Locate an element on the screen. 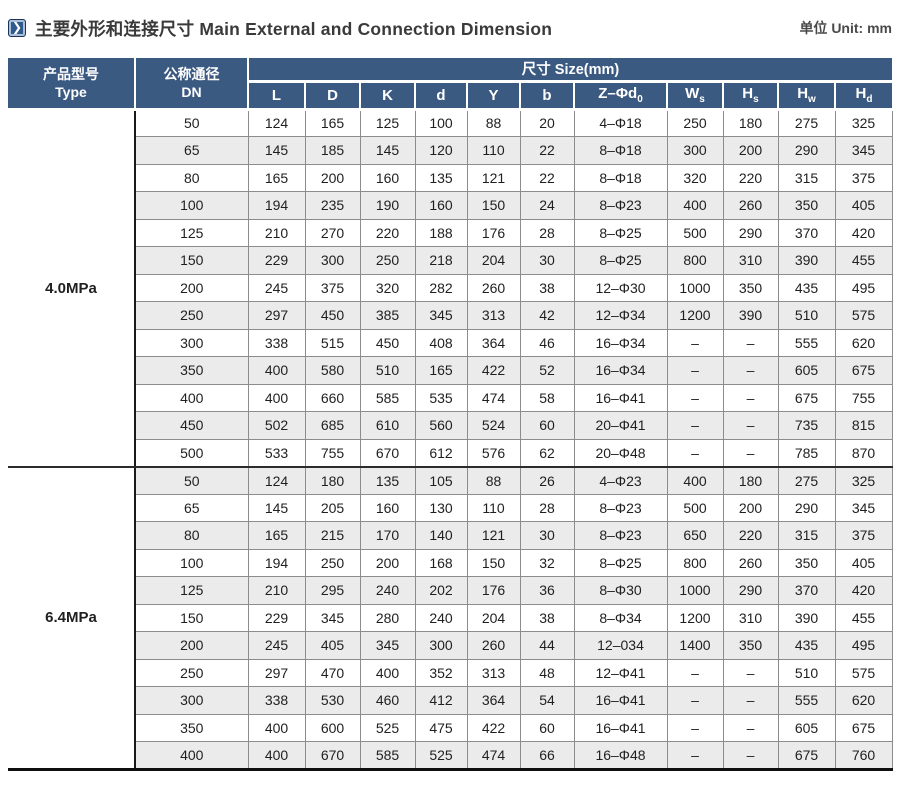 This screenshot has height=800, width=900. table-row: 65 145 205 160 130 110 28 8–Φ23 500 200 290 345 is located at coordinates (450, 507).